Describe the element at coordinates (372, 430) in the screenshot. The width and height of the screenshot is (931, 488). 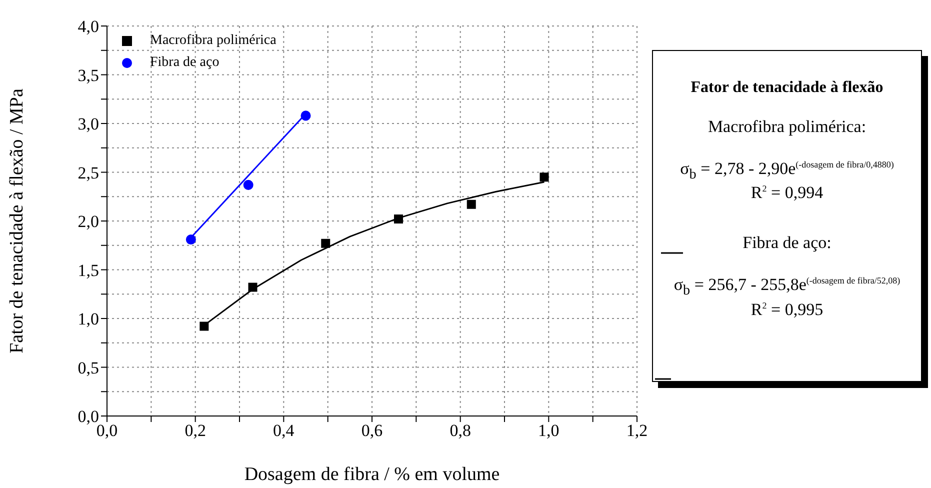
I see `x-tick-label: 0,6` at that location.